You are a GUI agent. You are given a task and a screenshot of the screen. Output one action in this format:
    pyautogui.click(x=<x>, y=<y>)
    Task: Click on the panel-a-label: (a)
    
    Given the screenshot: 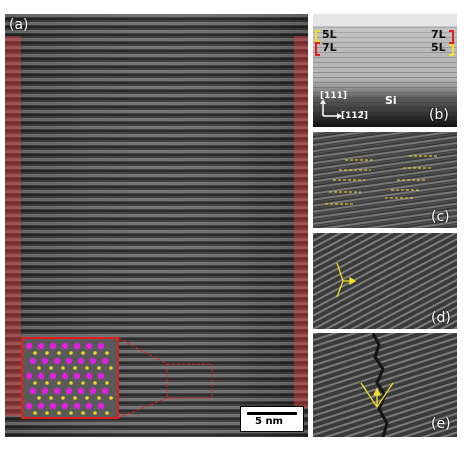 What is the action you would take?
    pyautogui.click(x=19, y=25)
    